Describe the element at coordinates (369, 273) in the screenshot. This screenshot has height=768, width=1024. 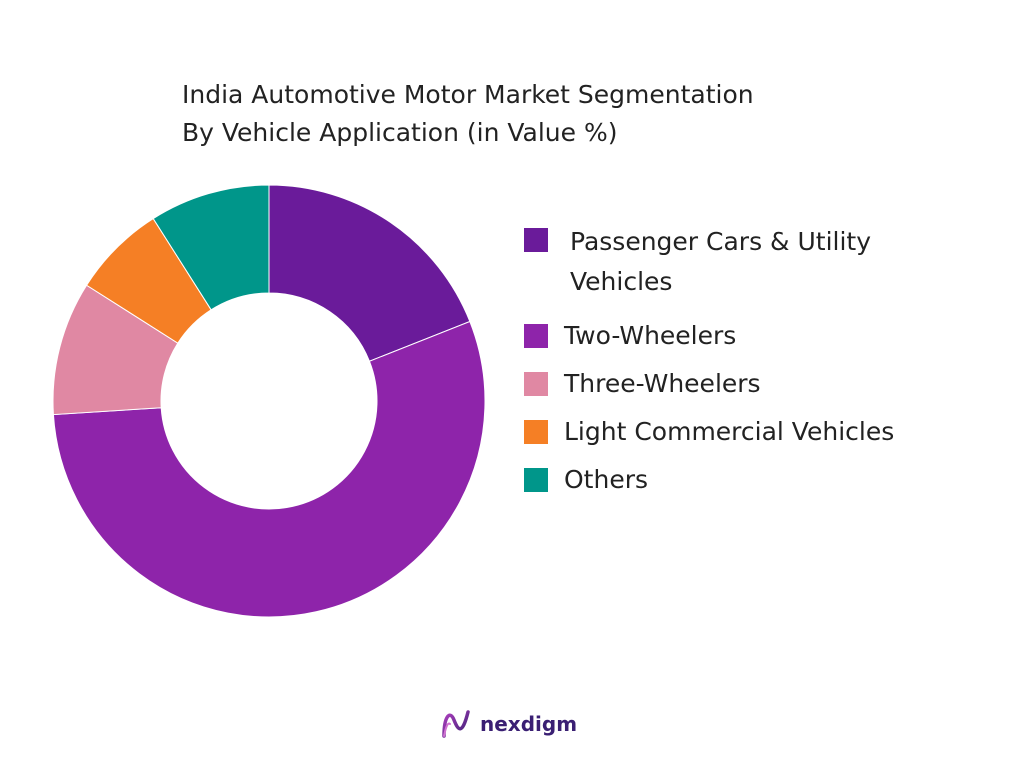
I see `donut-slice-passenger-cars` at that location.